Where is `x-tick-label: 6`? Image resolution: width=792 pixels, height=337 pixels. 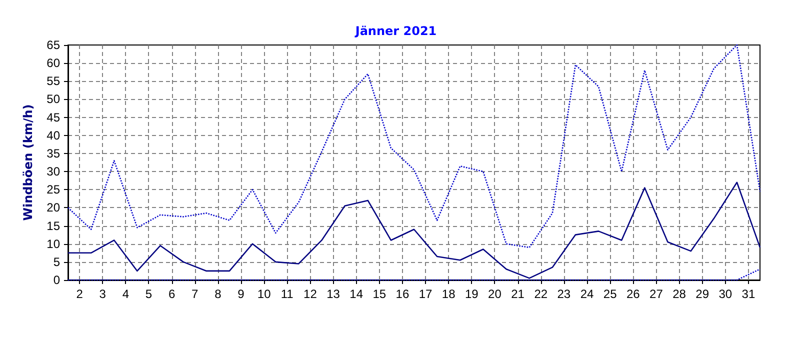 x-tick-label: 6 is located at coordinates (172, 294).